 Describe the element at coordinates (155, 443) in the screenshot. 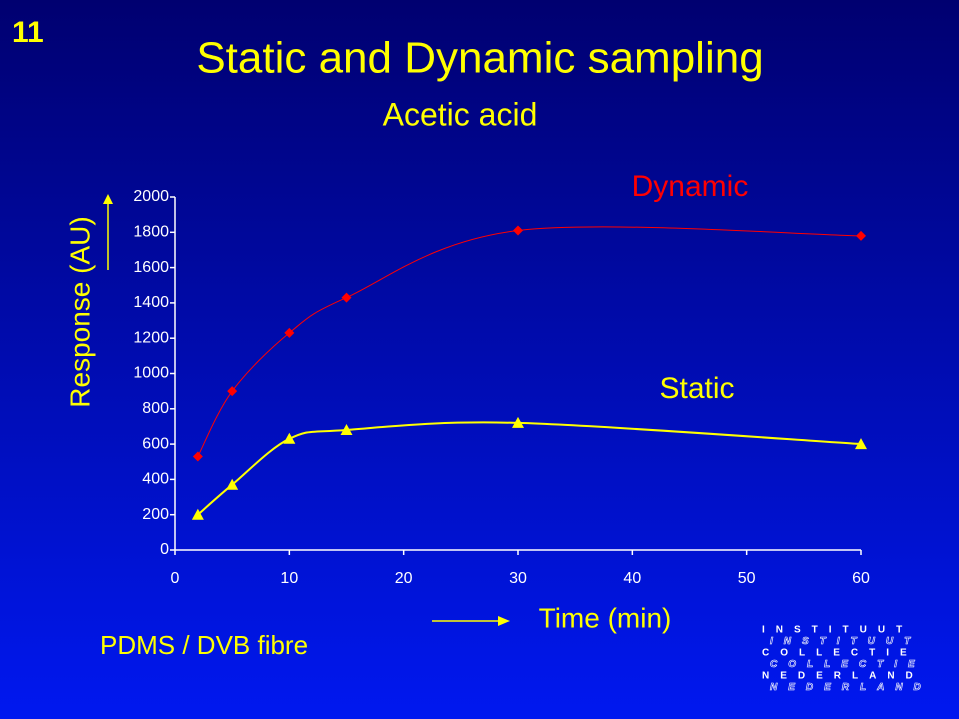

I see `y-tick-label: 600` at that location.